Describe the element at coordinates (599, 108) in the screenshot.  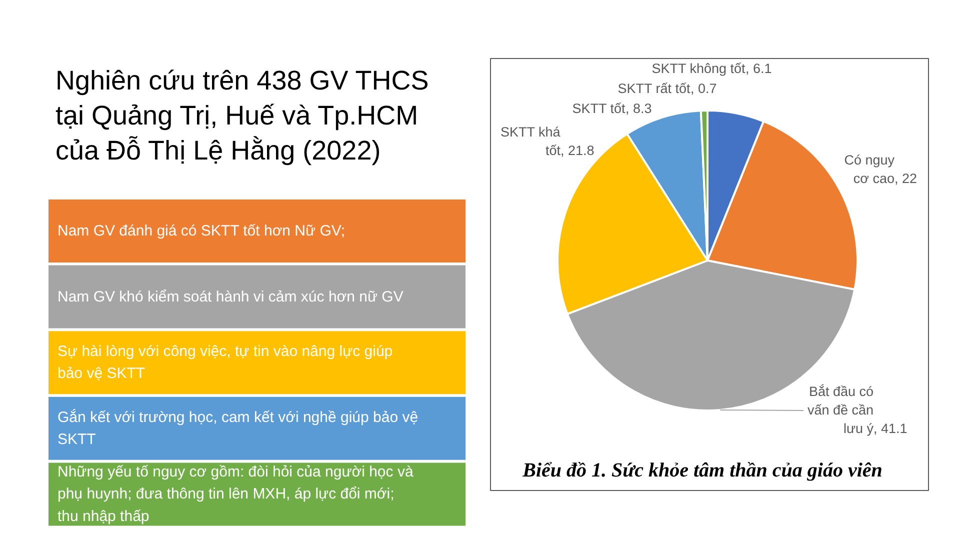
I see `slice-label: SKTT tốt` at that location.